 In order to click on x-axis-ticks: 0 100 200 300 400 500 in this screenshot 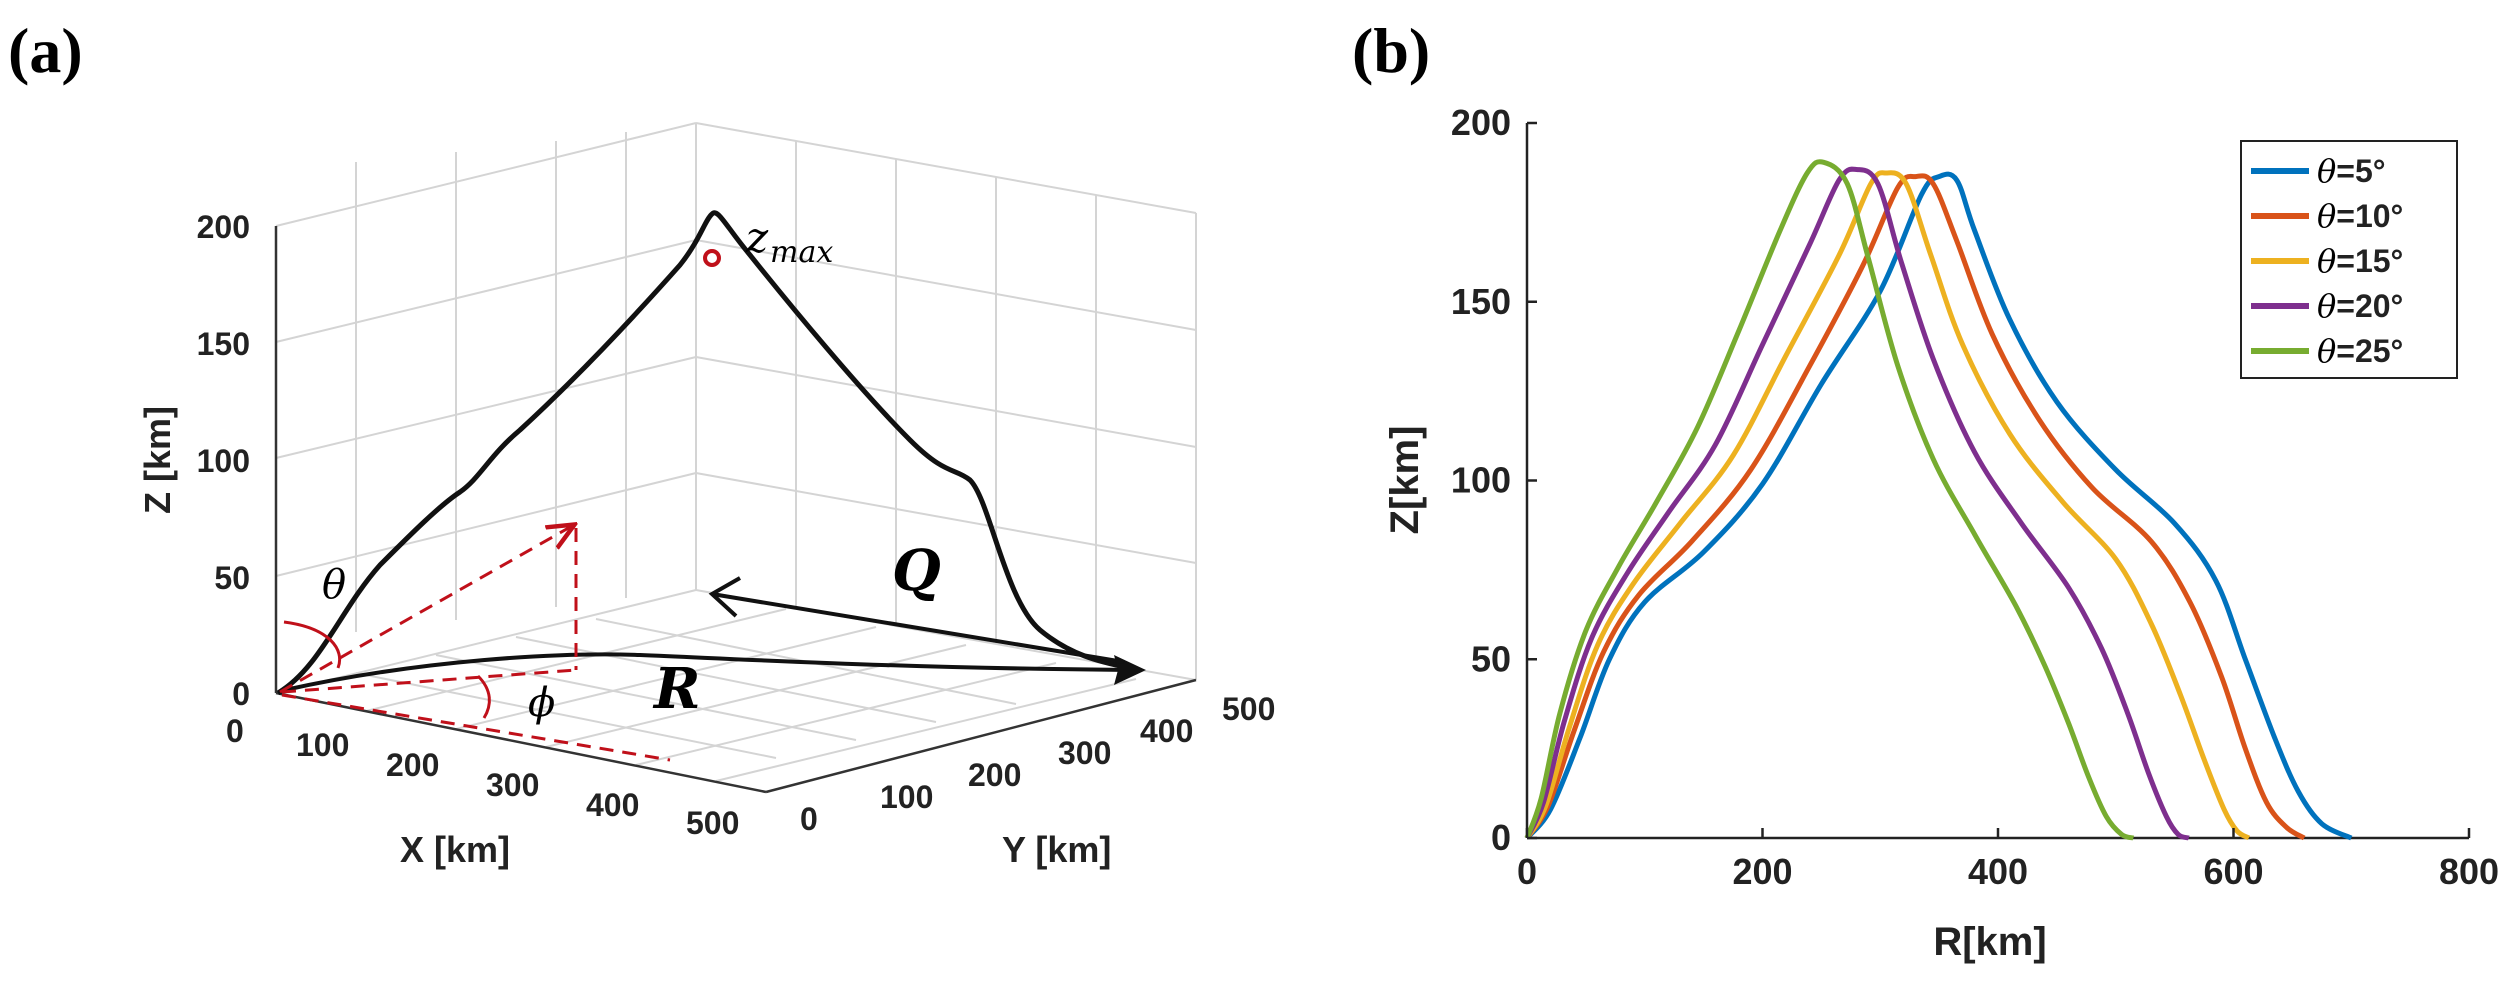, I will do `click(482, 777)`.